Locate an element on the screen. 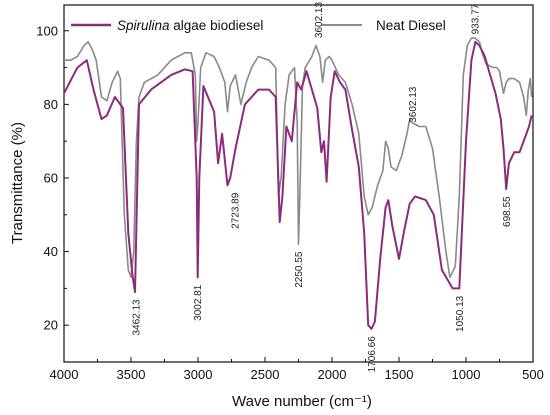  peak-label: 933.77 is located at coordinates (476, 18).